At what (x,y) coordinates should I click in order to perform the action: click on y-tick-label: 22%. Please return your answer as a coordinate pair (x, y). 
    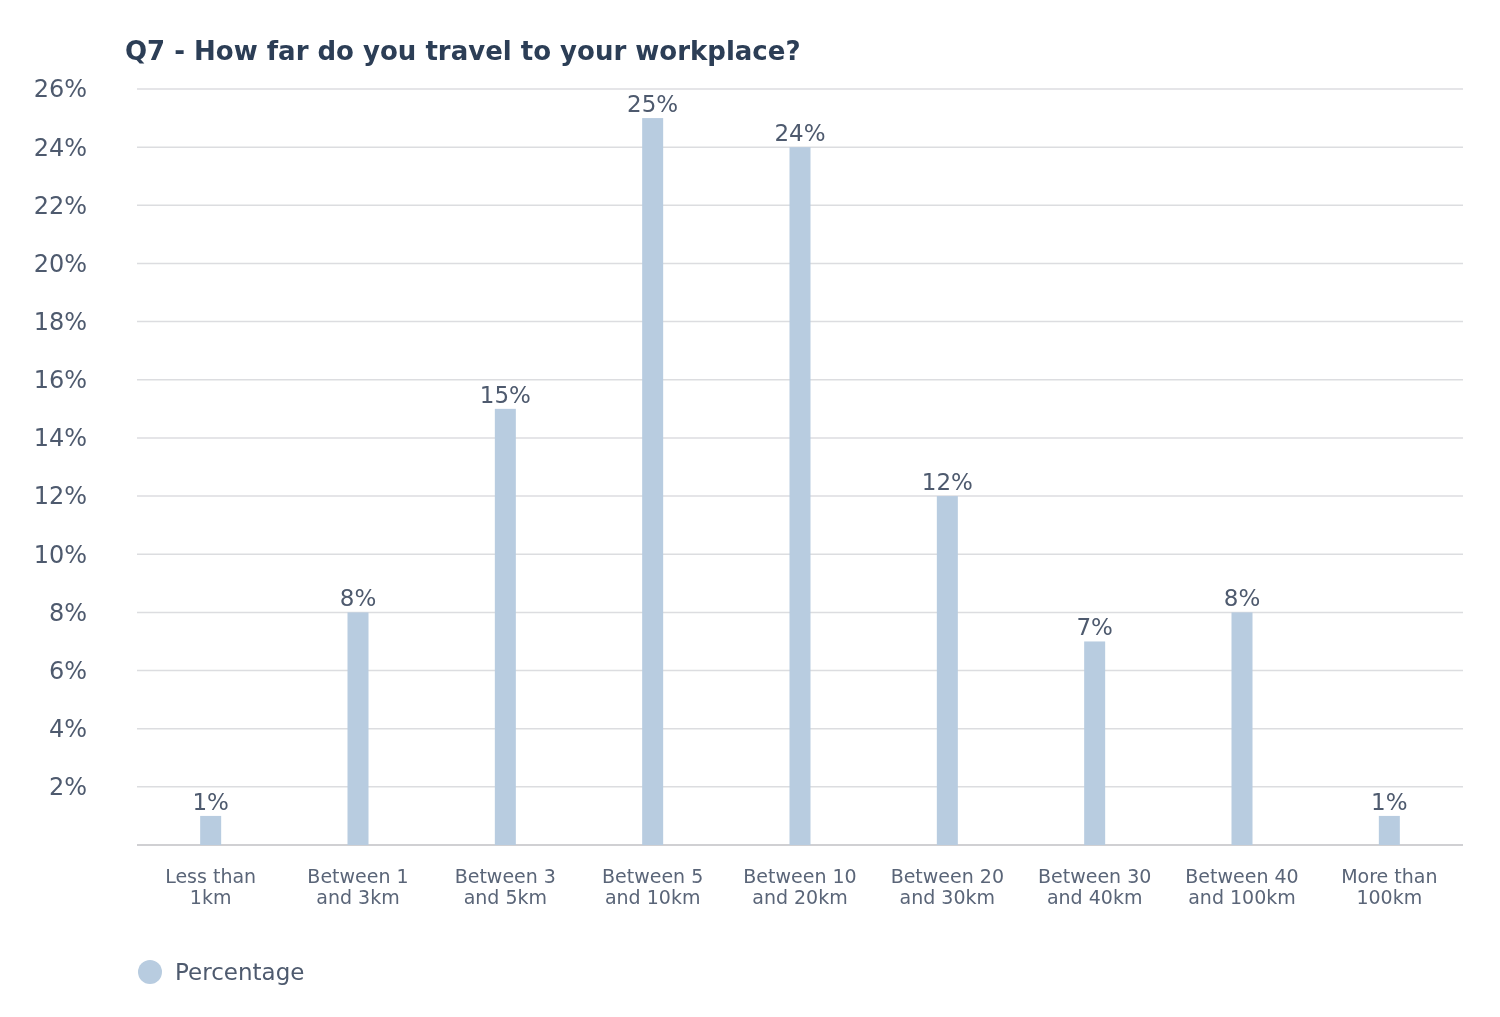
    Looking at the image, I should click on (60, 205).